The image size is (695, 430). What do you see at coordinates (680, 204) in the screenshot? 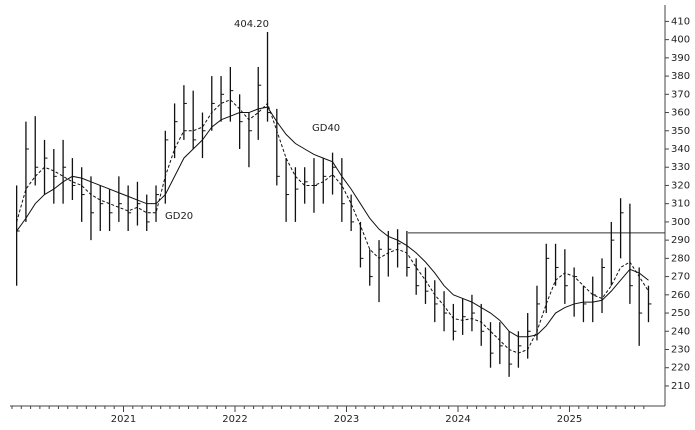
I see `y-tick-label: 310` at bounding box center [680, 204].